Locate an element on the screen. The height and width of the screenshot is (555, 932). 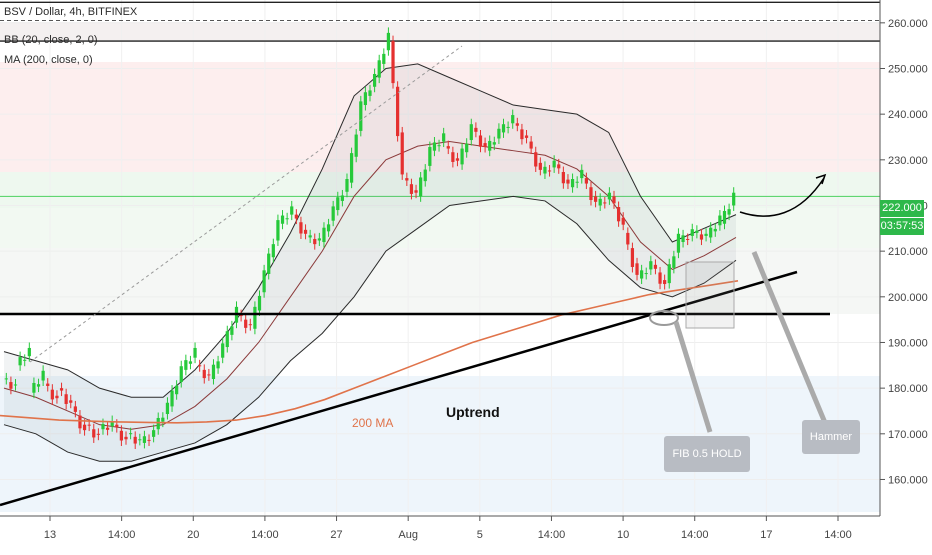
hammer-callout: Hammer is located at coordinates (831, 437).